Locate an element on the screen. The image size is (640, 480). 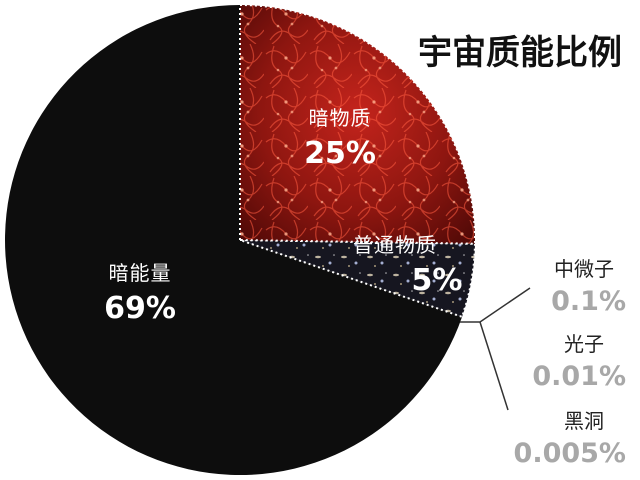
slice-value-ordinary-matter: 5% is located at coordinates (437, 280).